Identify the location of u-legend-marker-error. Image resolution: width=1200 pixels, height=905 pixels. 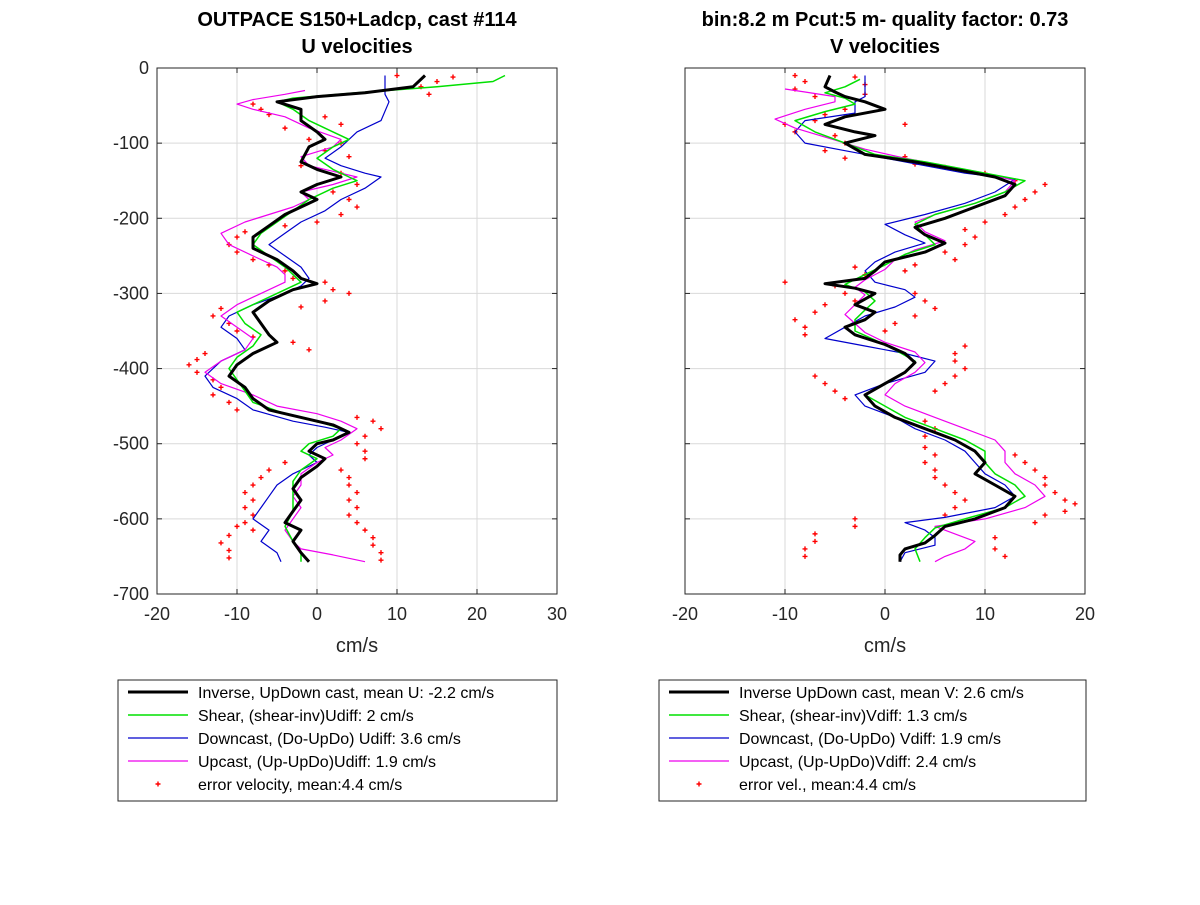
(158, 784).